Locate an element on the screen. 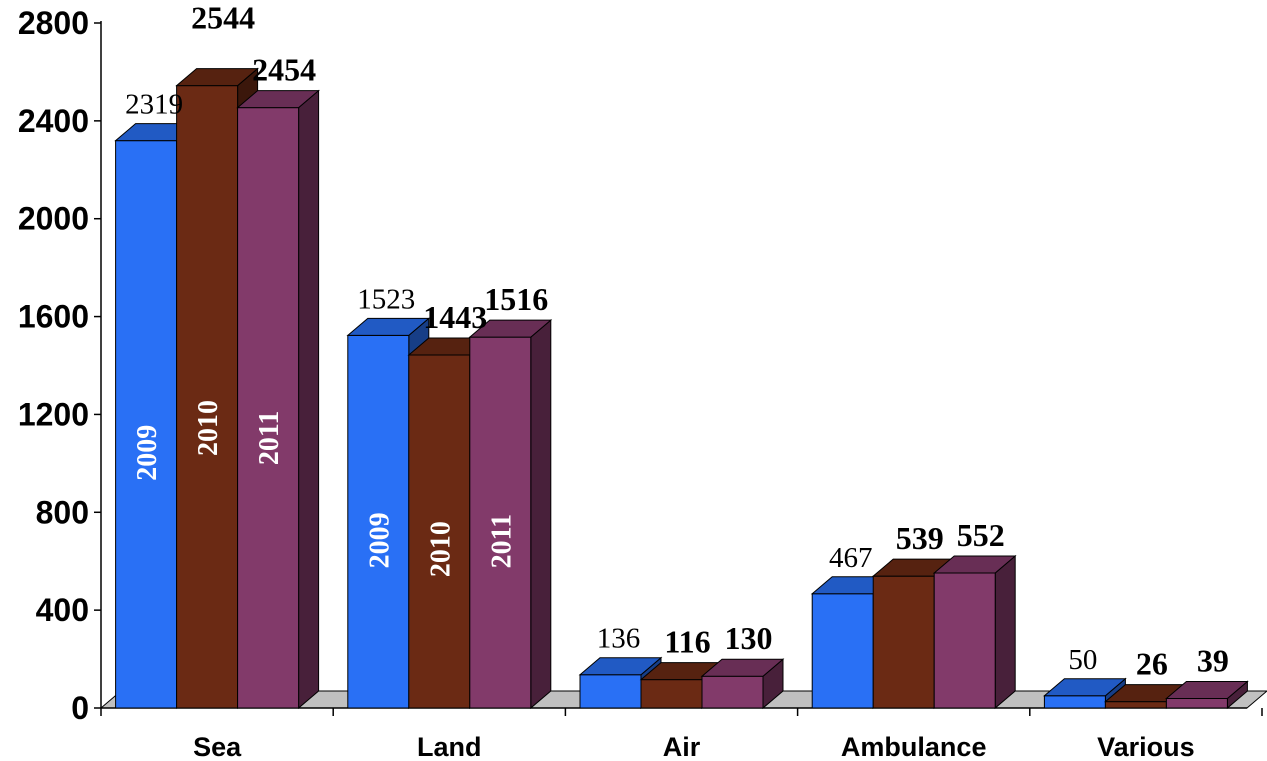  value-label: 2454 is located at coordinates (284, 70).